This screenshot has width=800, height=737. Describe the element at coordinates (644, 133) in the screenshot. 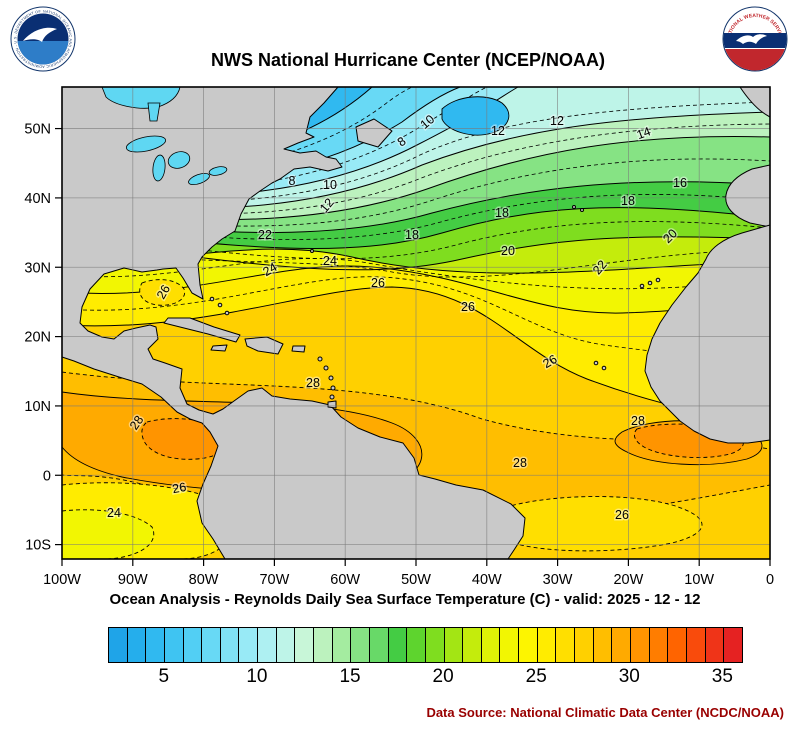

I see `contour-label: 14` at that location.